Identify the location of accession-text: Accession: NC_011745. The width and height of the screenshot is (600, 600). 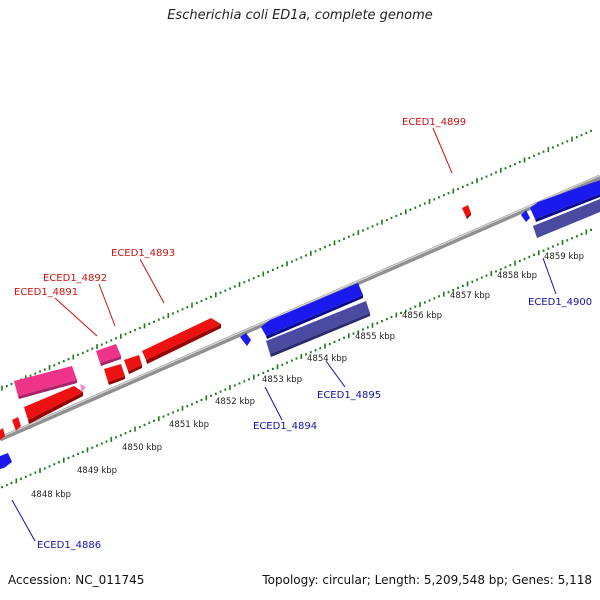
(76, 580).